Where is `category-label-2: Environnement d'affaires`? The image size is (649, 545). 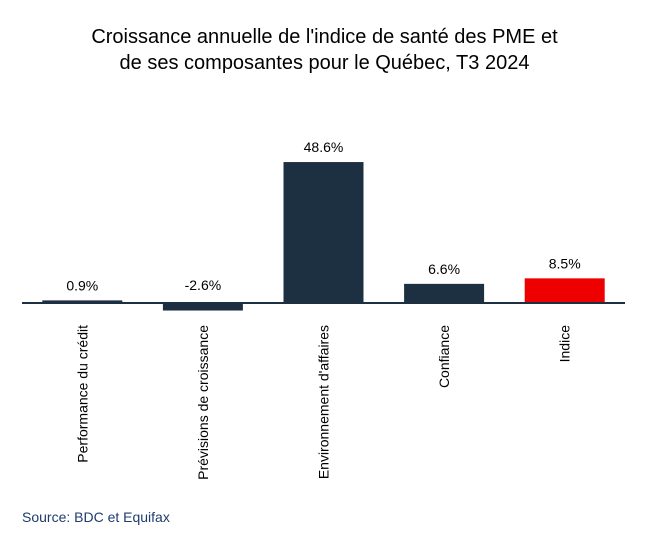
category-label-2: Environnement d'affaires is located at coordinates (324, 402).